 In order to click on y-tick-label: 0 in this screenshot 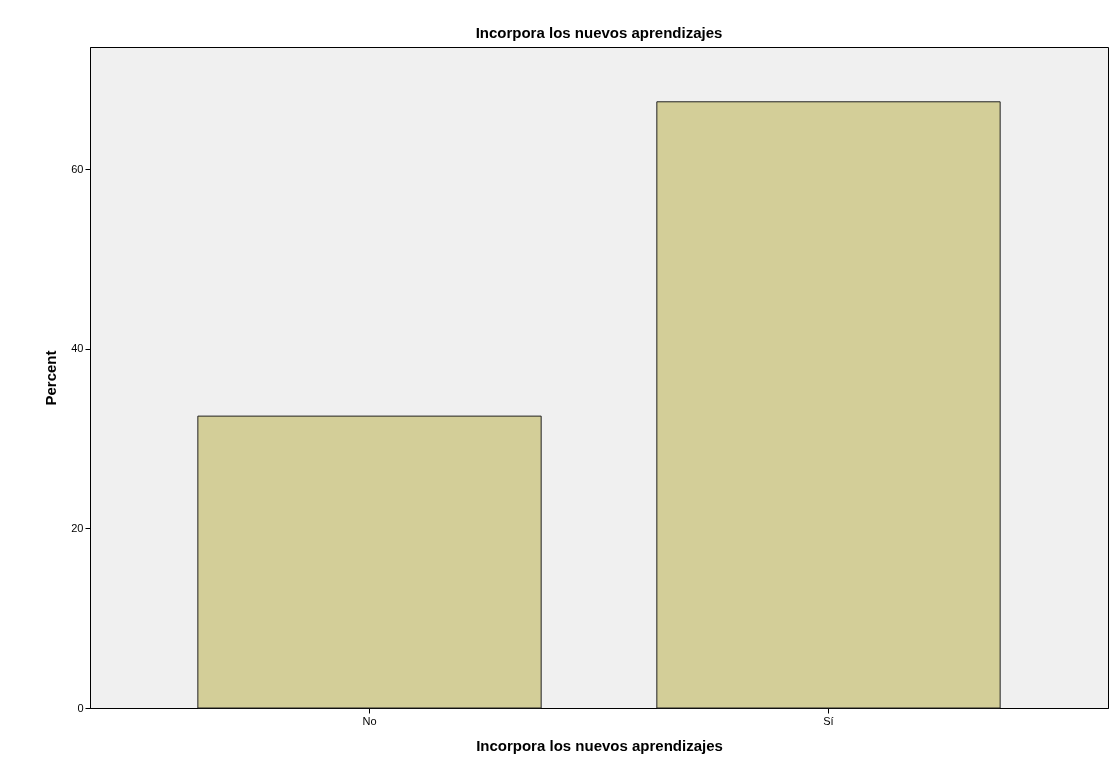, I will do `click(80, 707)`.